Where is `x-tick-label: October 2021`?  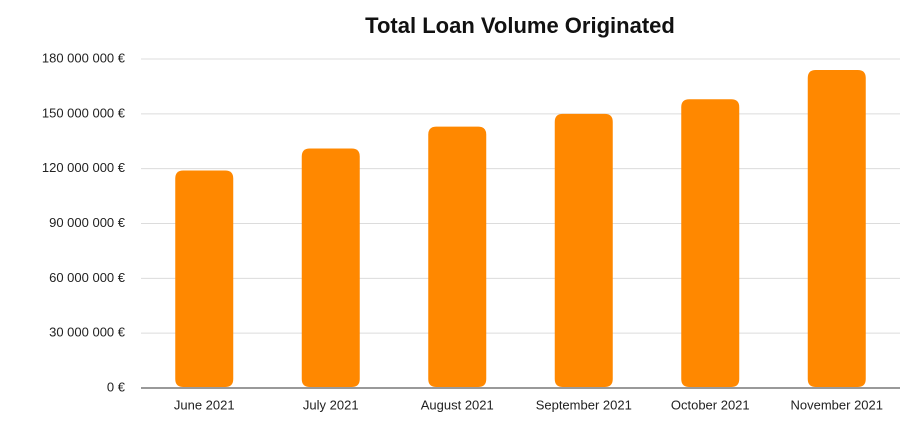
x-tick-label: October 2021 is located at coordinates (710, 404).